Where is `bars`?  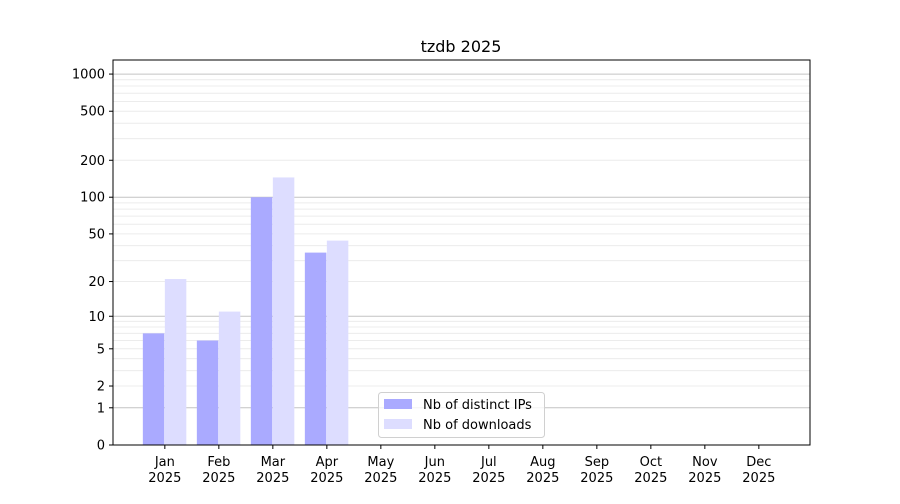 bars is located at coordinates (245, 311).